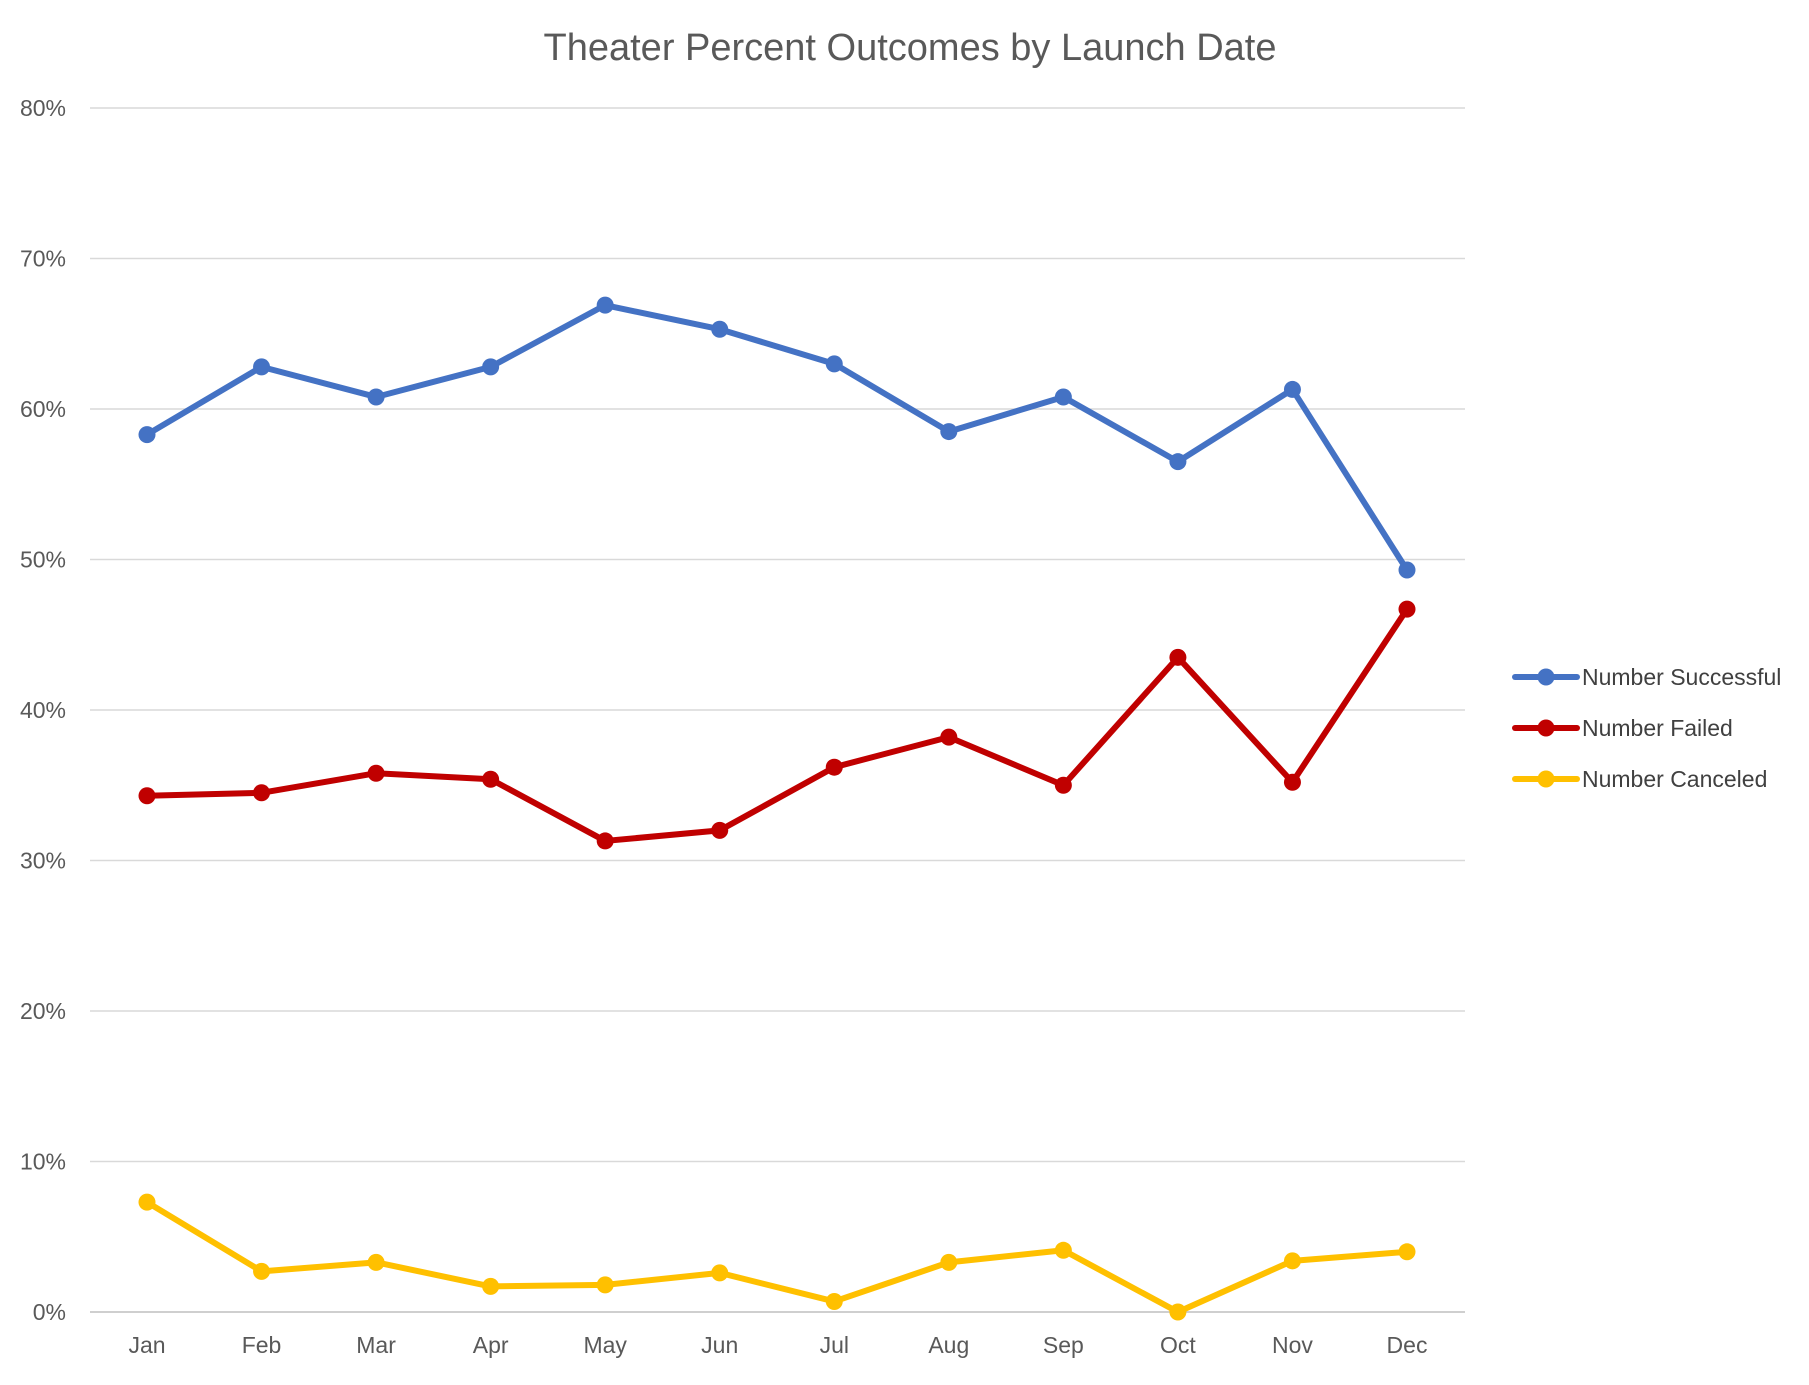 The height and width of the screenshot is (1385, 1809). Describe the element at coordinates (1657, 728) in the screenshot. I see `legend-label: Number Failed` at that location.